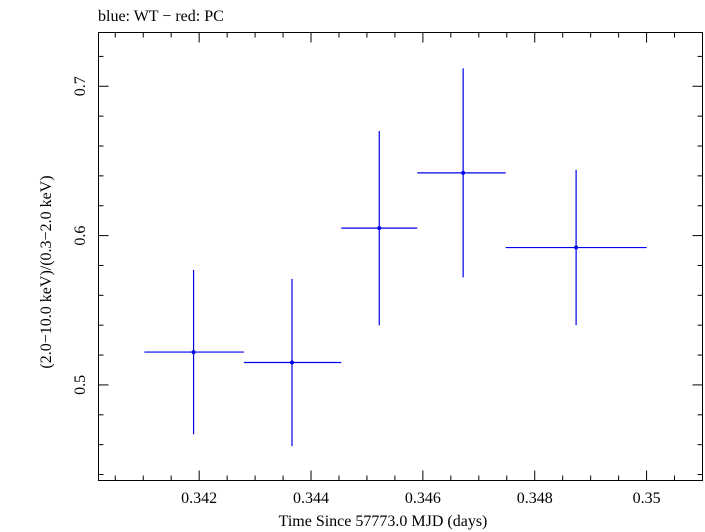  I want to click on x-tick-label: 0.346, so click(423, 498).